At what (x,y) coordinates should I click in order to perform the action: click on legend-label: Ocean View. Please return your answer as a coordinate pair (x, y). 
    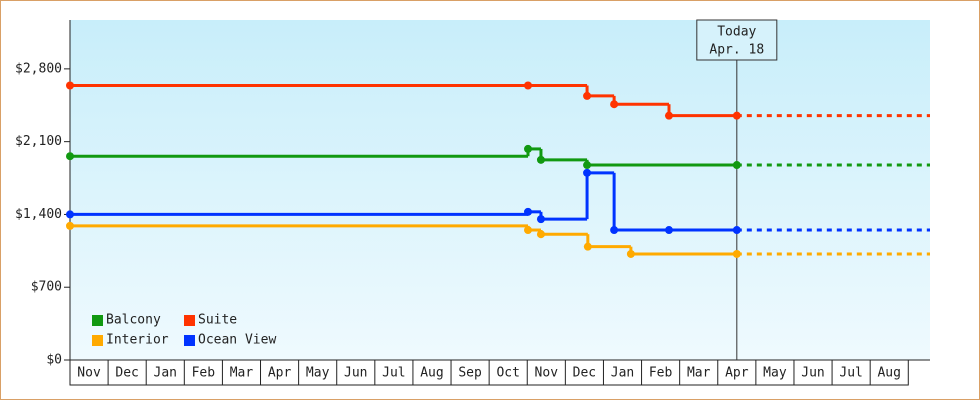
    Looking at the image, I should click on (237, 340).